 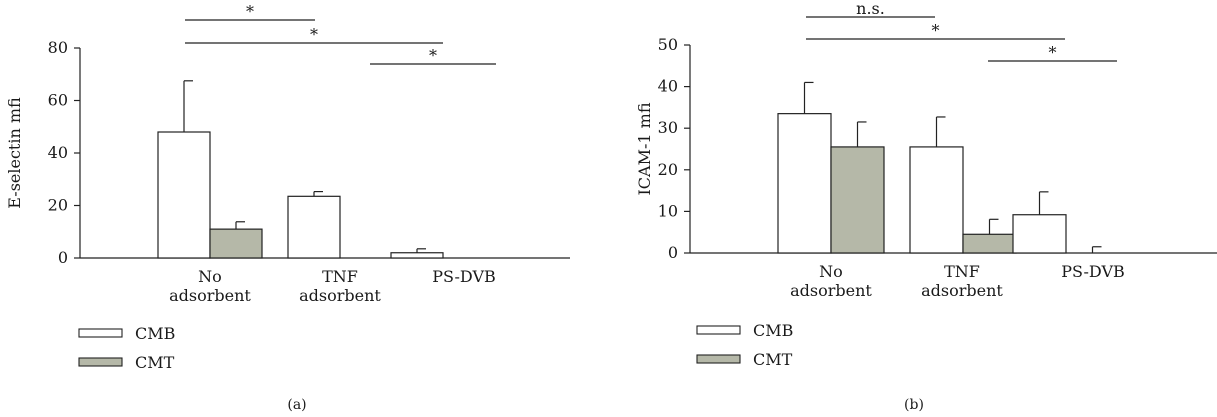 What do you see at coordinates (870, 9) in the screenshot?
I see `significance-label: n.s.` at bounding box center [870, 9].